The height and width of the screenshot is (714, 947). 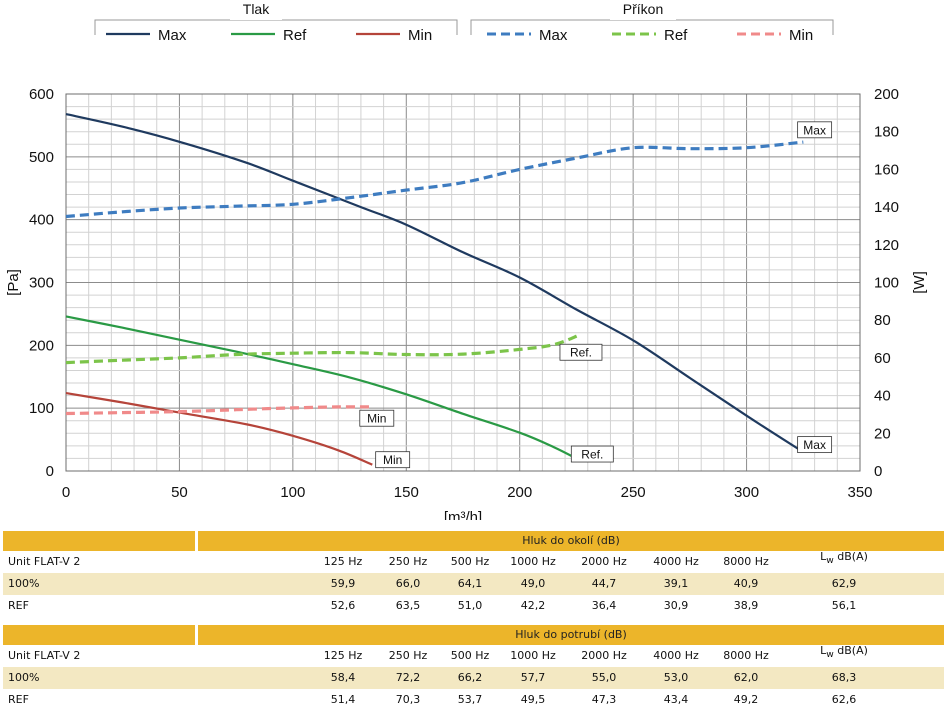 I want to click on table-cell: 55,0, so click(x=604, y=677).